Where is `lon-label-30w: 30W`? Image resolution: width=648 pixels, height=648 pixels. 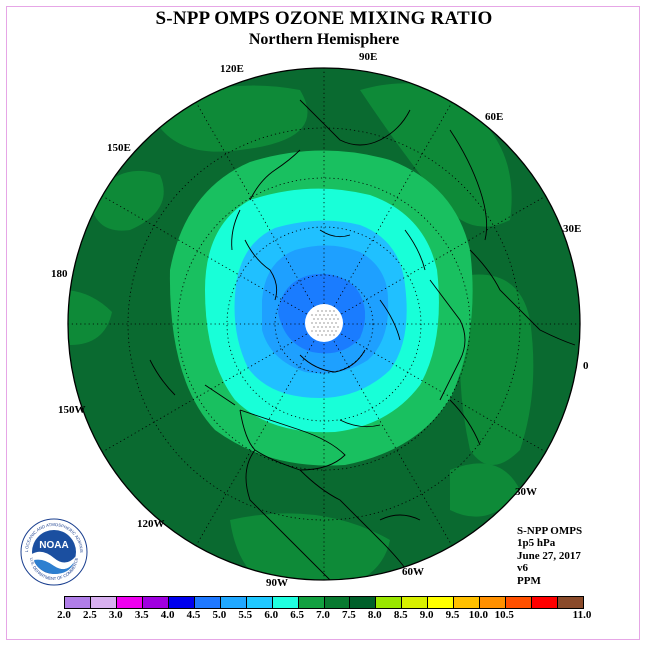 lon-label-30w: 30W is located at coordinates (526, 492).